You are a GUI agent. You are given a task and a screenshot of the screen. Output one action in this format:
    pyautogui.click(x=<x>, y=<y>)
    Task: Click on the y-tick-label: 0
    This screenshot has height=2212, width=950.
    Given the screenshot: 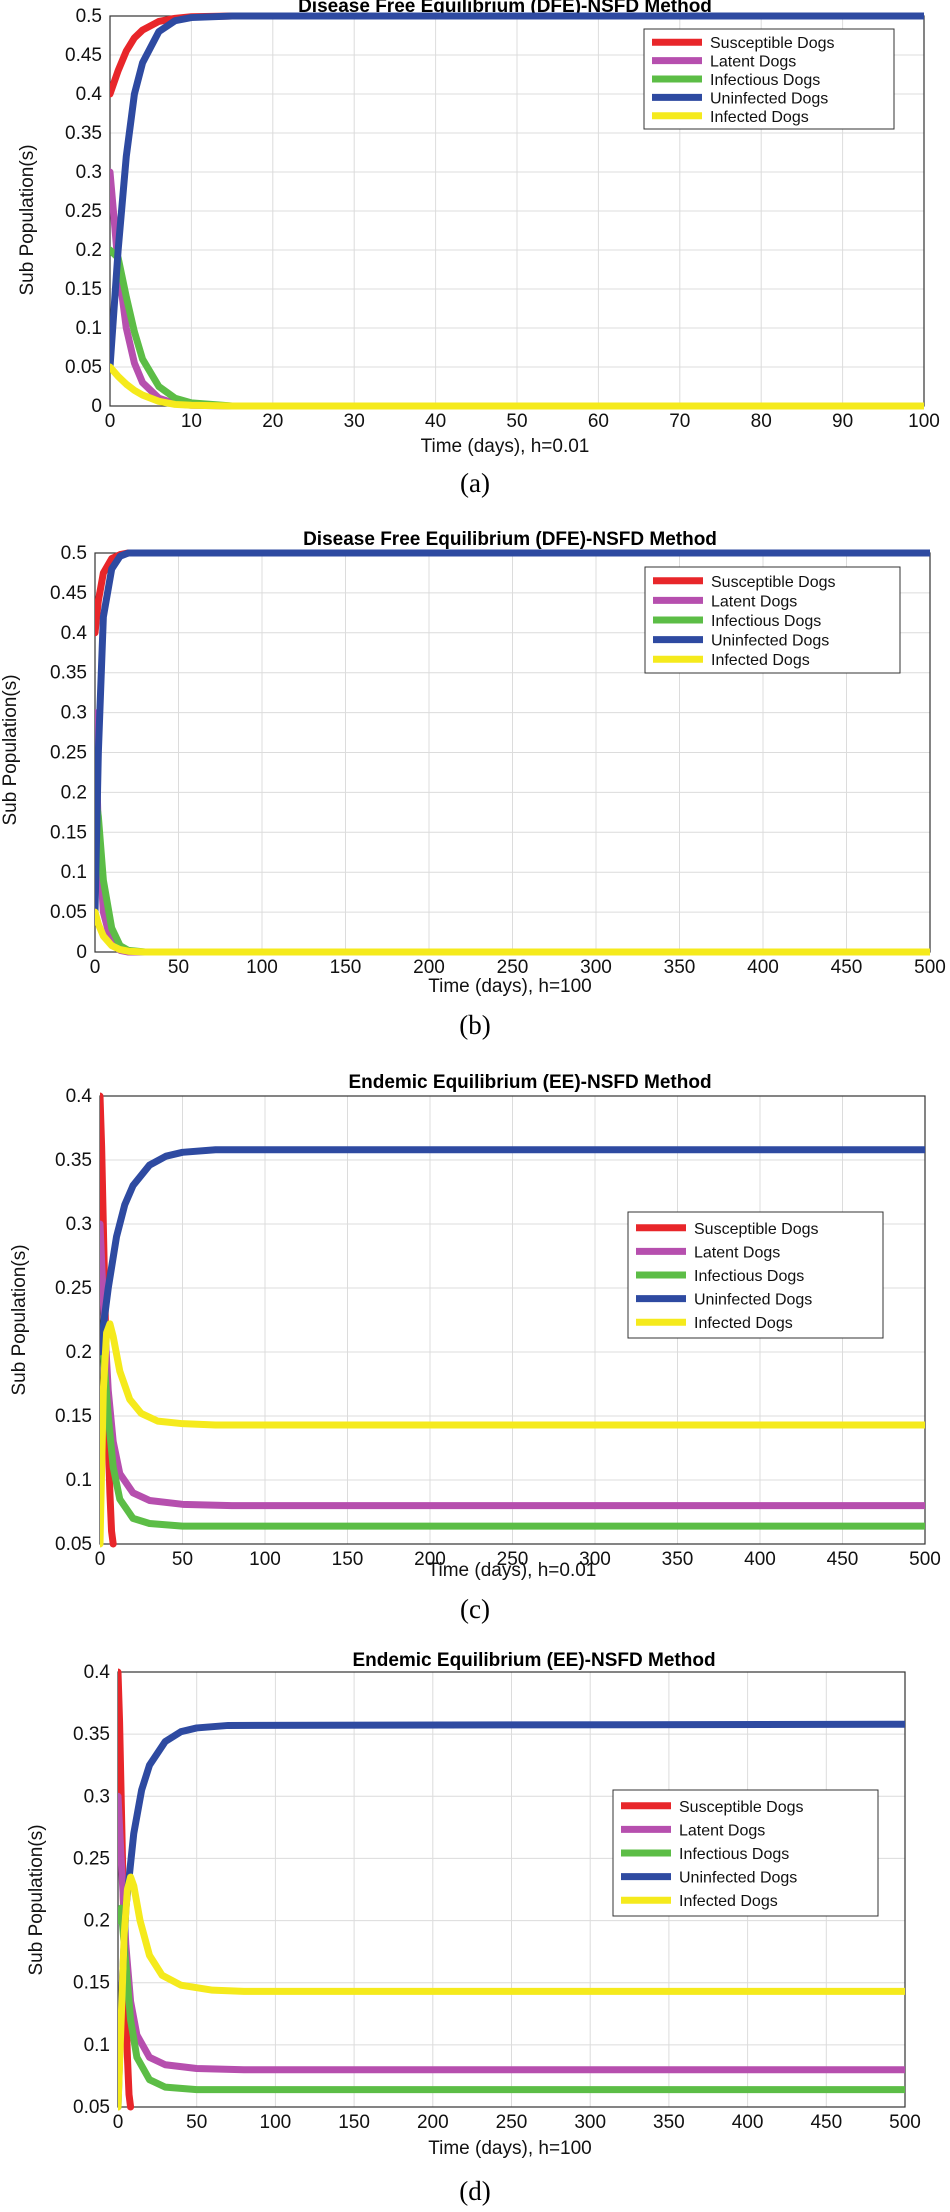 What is the action you would take?
    pyautogui.click(x=96, y=406)
    